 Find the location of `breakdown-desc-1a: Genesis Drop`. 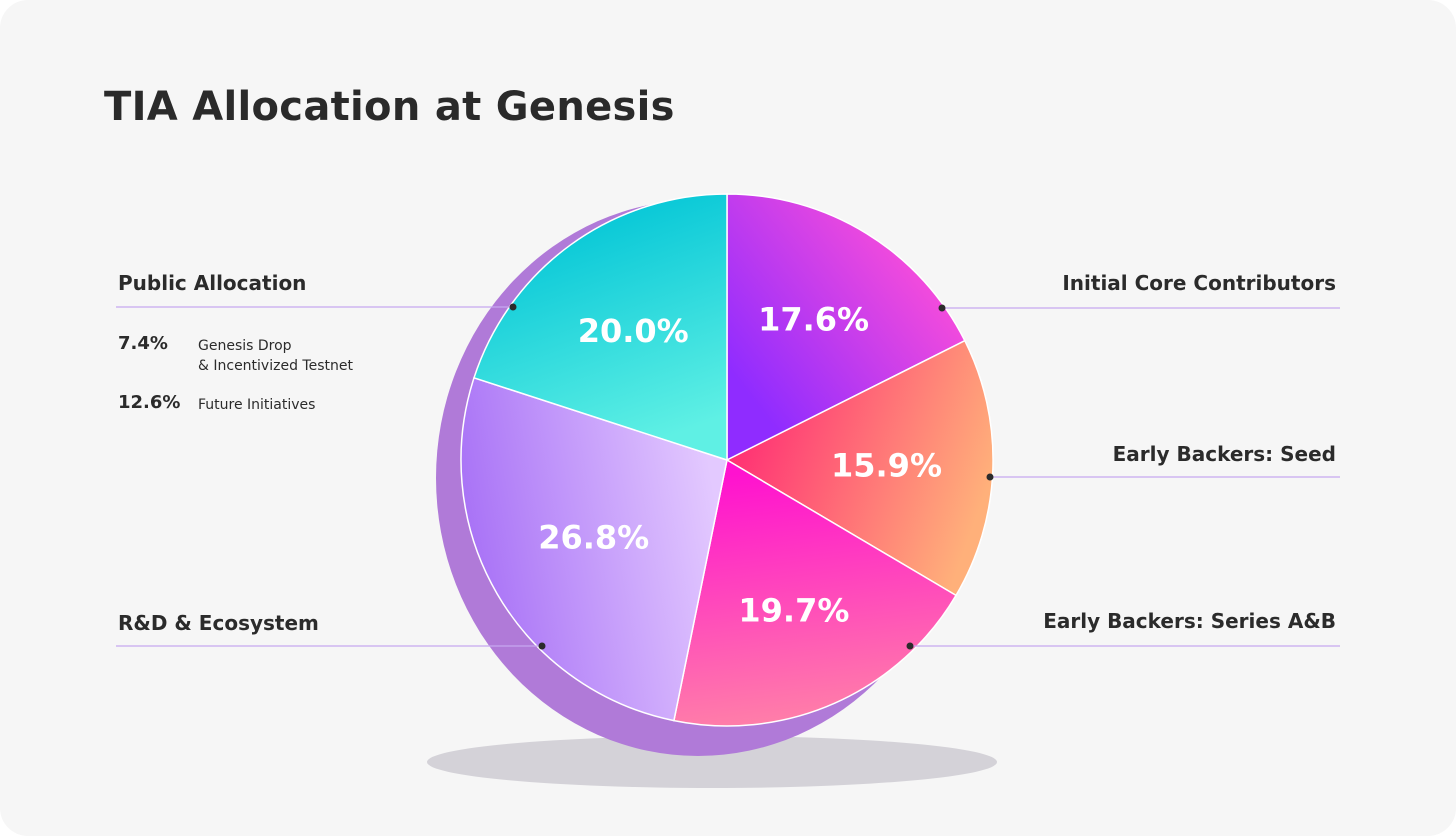

breakdown-desc-1a: Genesis Drop is located at coordinates (245, 346).